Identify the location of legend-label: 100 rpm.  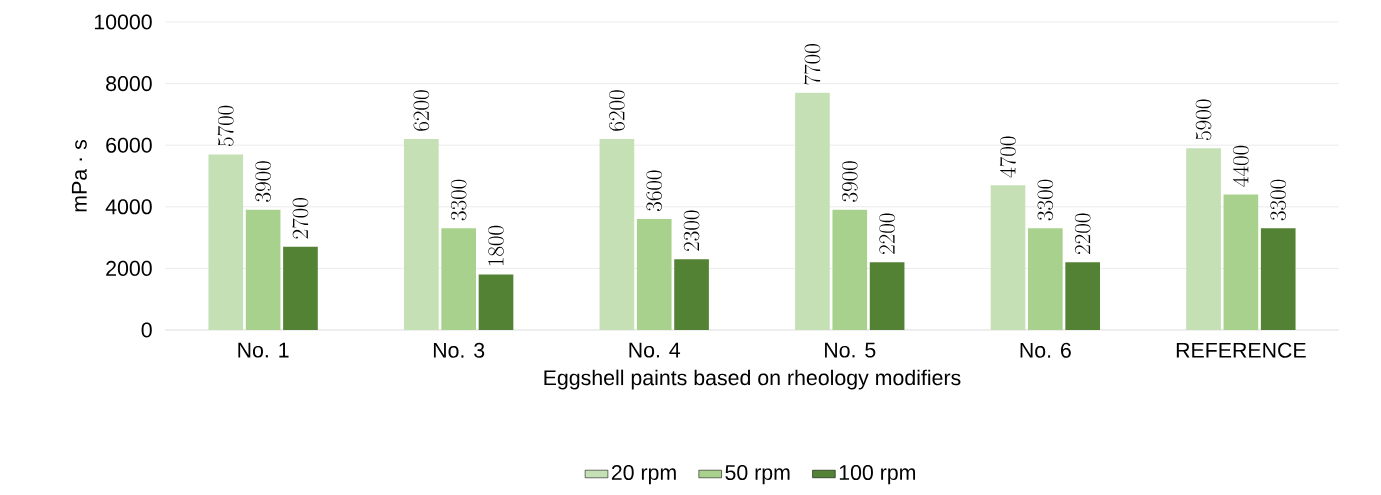
(877, 474).